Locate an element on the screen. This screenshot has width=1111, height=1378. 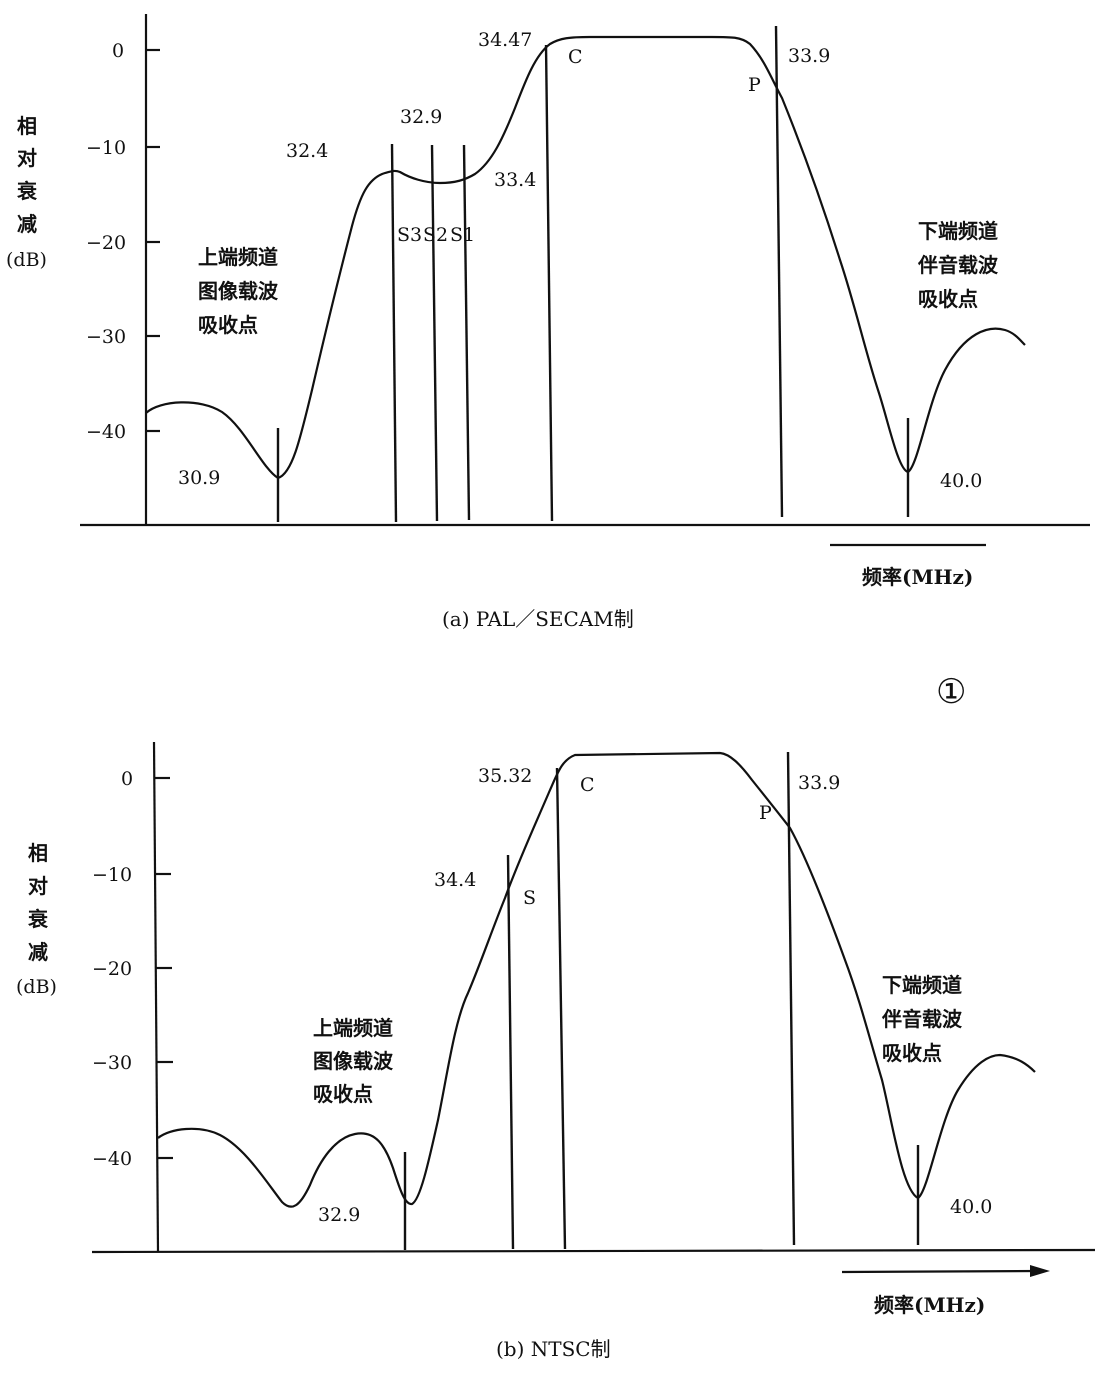
chart-b-label-40.0: 40.0 is located at coordinates (971, 1207).